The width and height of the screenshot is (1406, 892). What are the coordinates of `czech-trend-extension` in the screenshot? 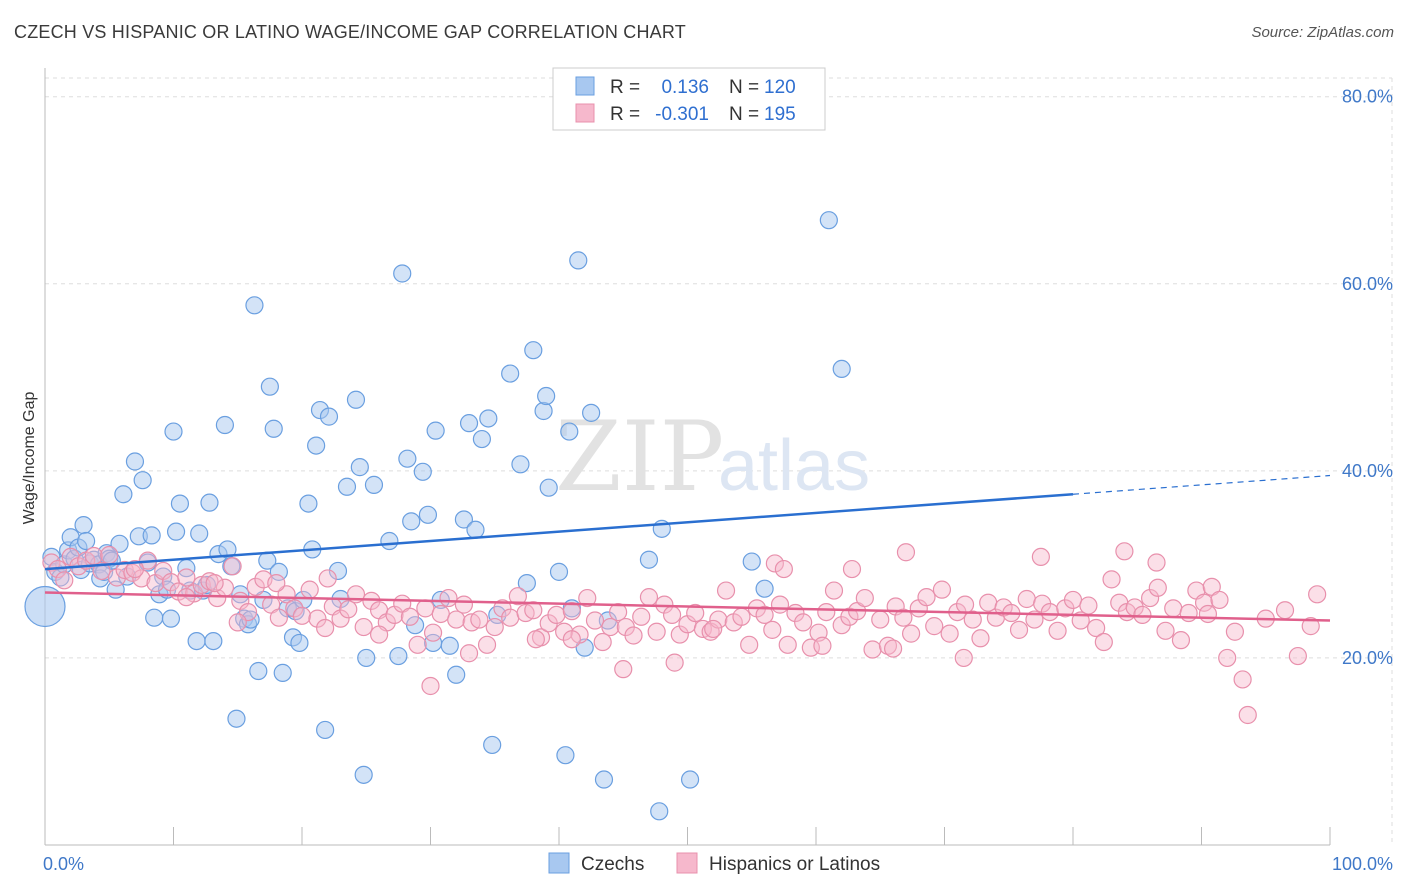 It's located at (1201, 484).